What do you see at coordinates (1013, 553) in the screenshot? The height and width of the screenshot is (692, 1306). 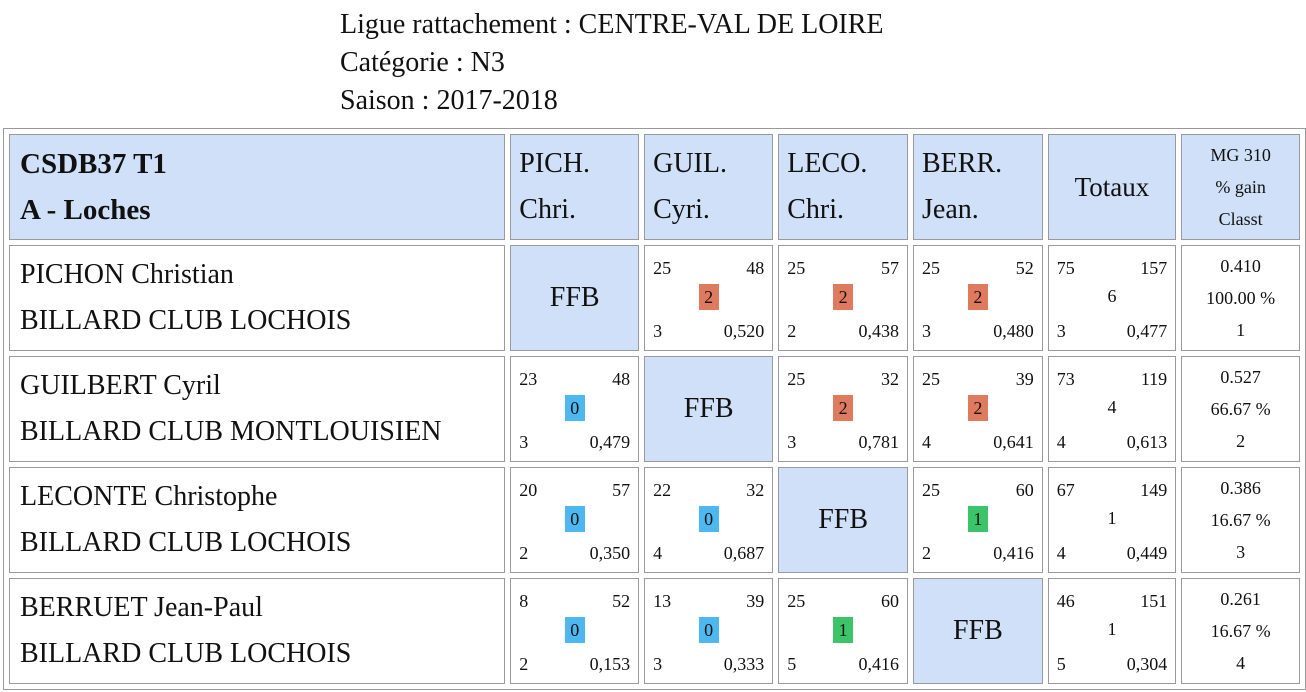 I see `match-average: 0,416` at bounding box center [1013, 553].